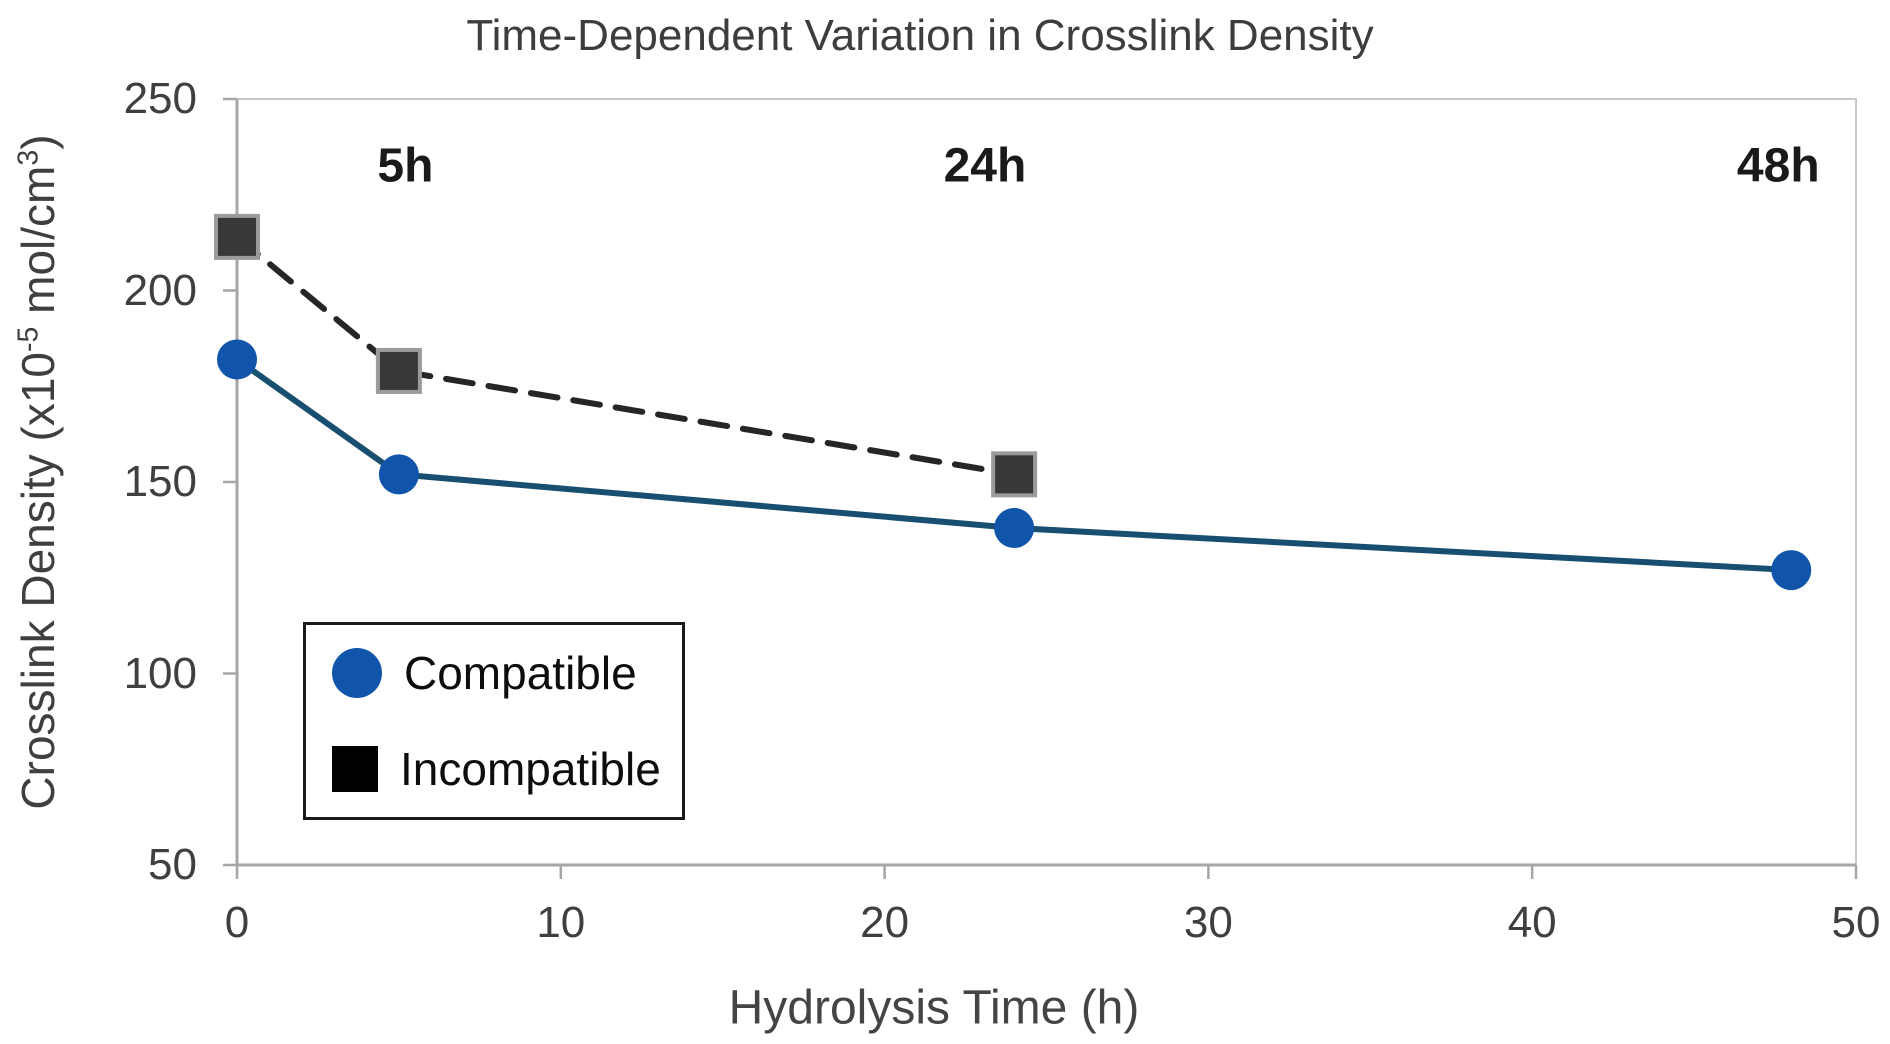 The image size is (1890, 1044). What do you see at coordinates (1778, 166) in the screenshot?
I see `annotation-48h: 48h` at bounding box center [1778, 166].